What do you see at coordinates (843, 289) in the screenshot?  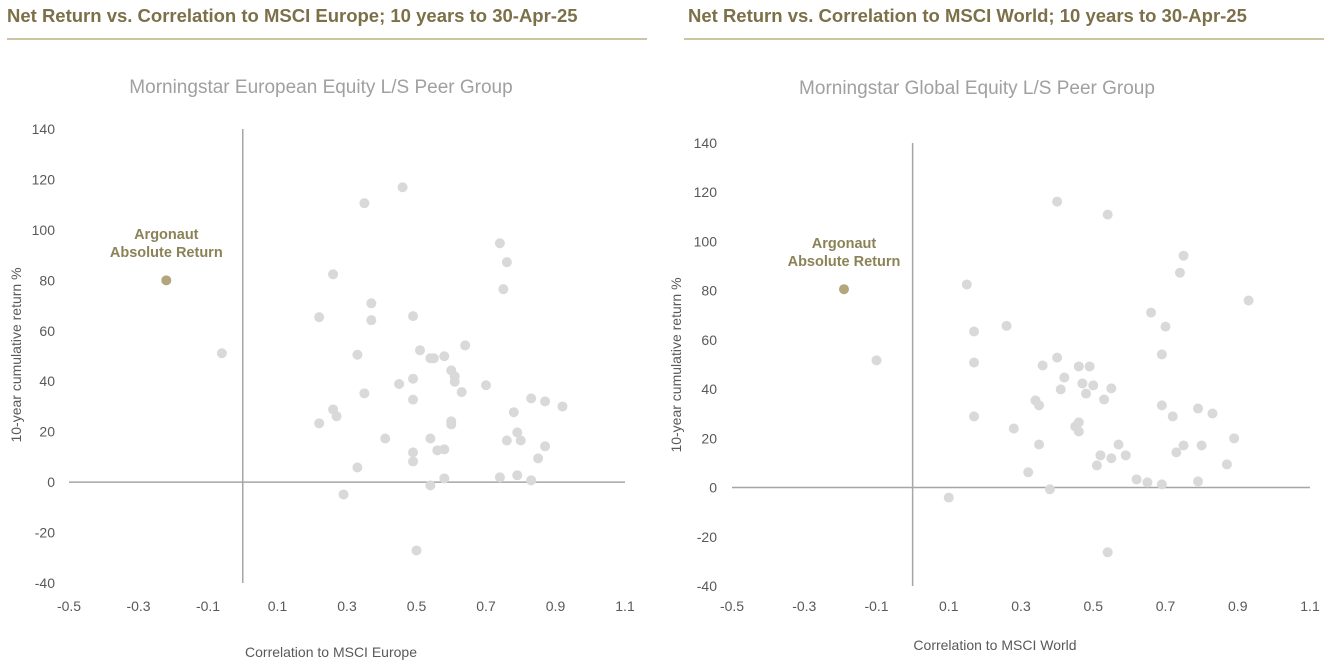 I see `argonaut-point` at bounding box center [843, 289].